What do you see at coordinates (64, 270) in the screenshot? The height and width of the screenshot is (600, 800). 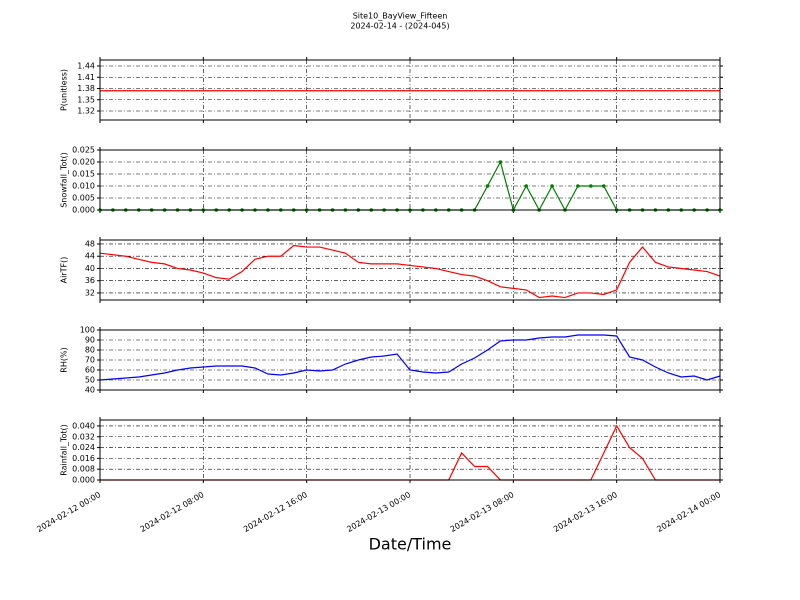 I see `y-axis-label: AirTF()` at bounding box center [64, 270].